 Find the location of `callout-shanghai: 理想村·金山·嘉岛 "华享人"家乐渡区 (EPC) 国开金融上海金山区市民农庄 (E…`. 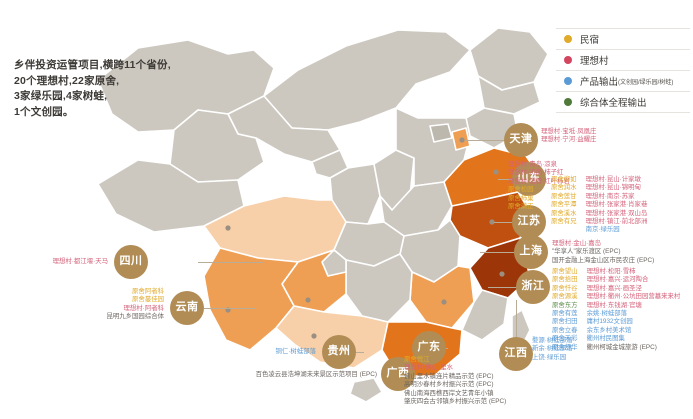

callout-shanghai: 理想村·金山·嘉岛 "华享人"家乐渡区 (EPC) 国开金融上海金山区市民农庄 (E… is located at coordinates (603, 252).